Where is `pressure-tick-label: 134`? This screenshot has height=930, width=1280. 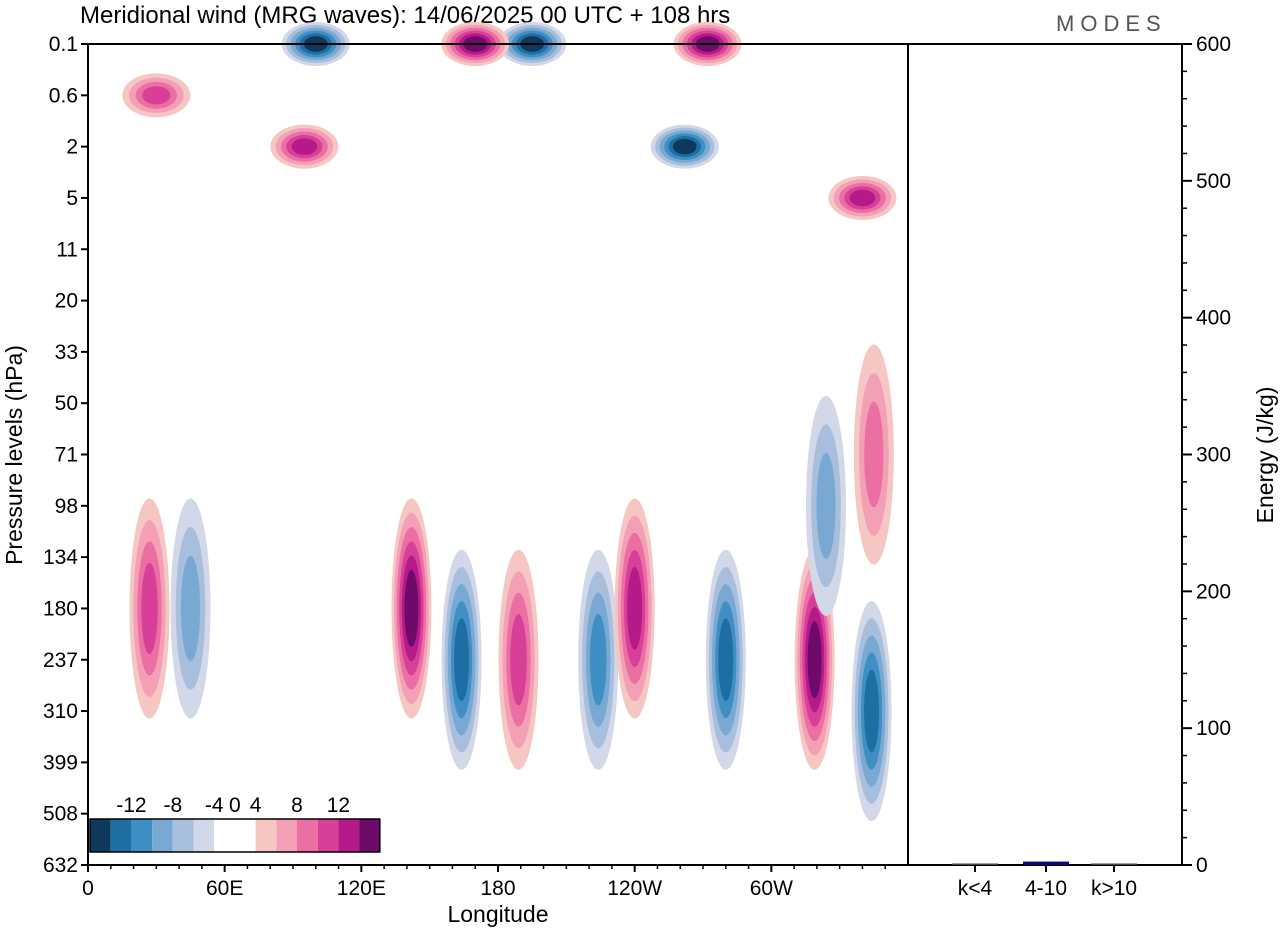
pressure-tick-label: 134 is located at coordinates (60, 557).